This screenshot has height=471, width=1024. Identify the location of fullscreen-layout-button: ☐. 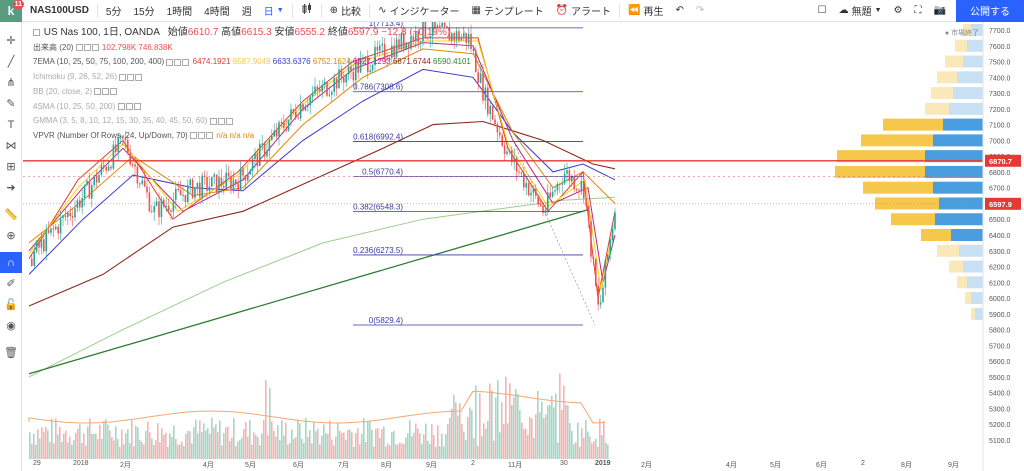
(822, 11).